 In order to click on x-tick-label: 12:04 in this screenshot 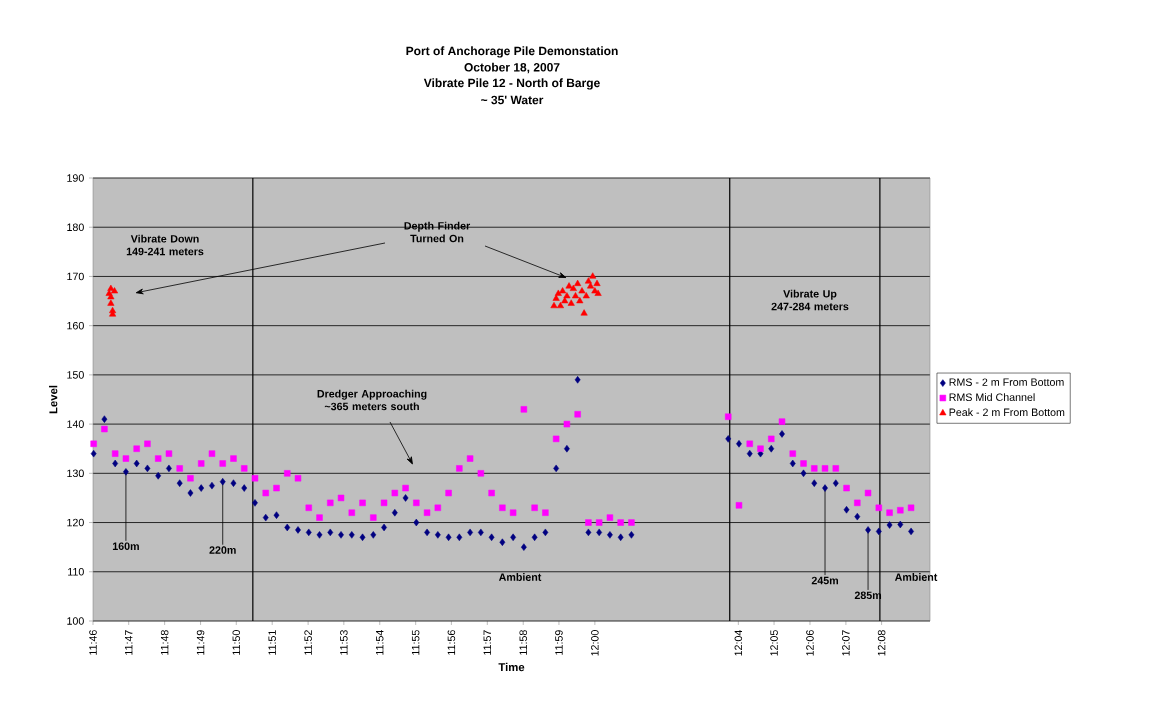, I will do `click(738, 643)`.